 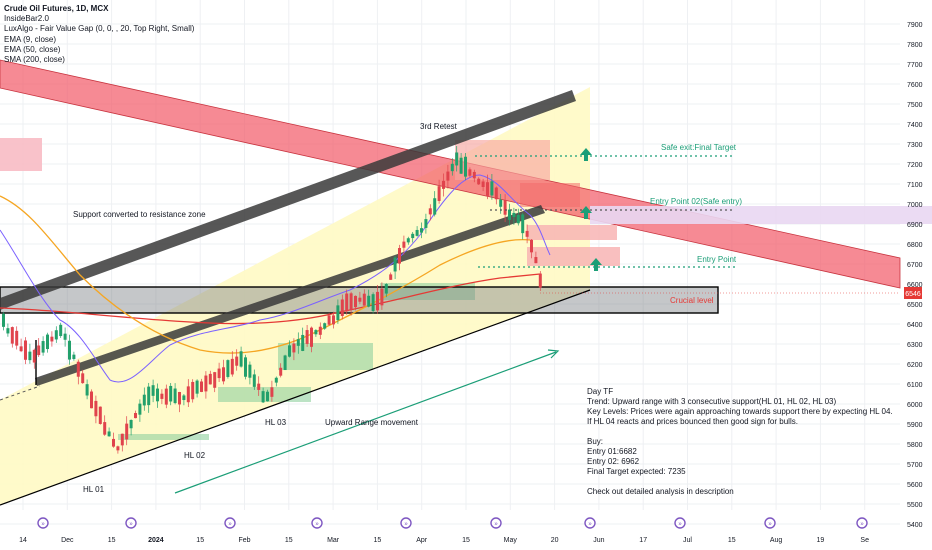 I want to click on time-tick-label: Se, so click(x=864, y=540).